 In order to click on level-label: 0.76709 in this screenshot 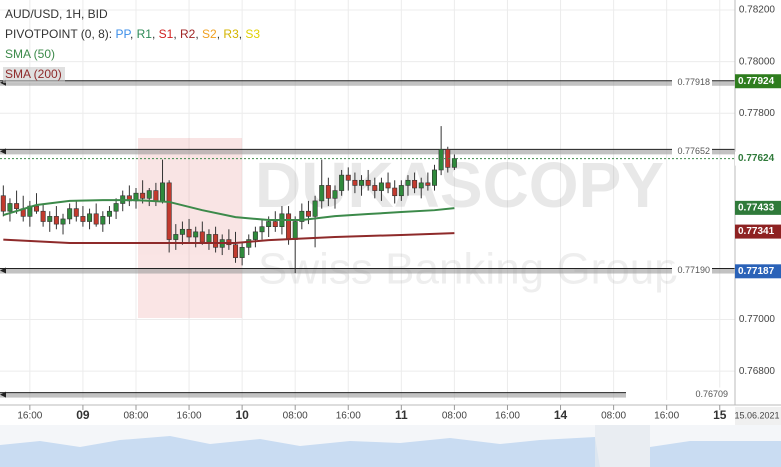, I will do `click(711, 394)`.